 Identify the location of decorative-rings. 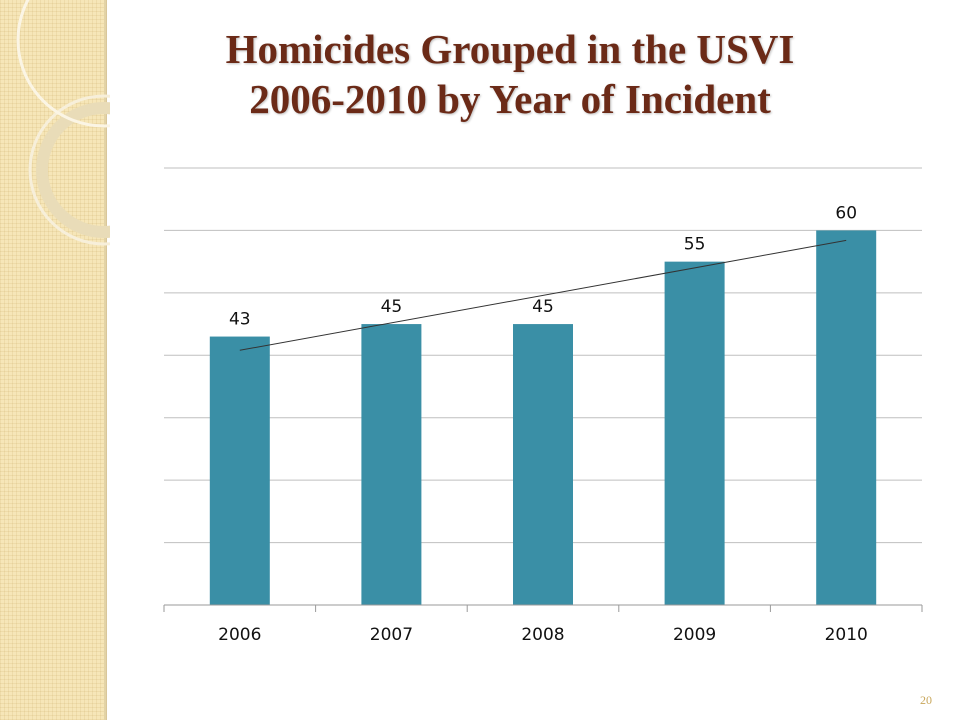
(63, 123).